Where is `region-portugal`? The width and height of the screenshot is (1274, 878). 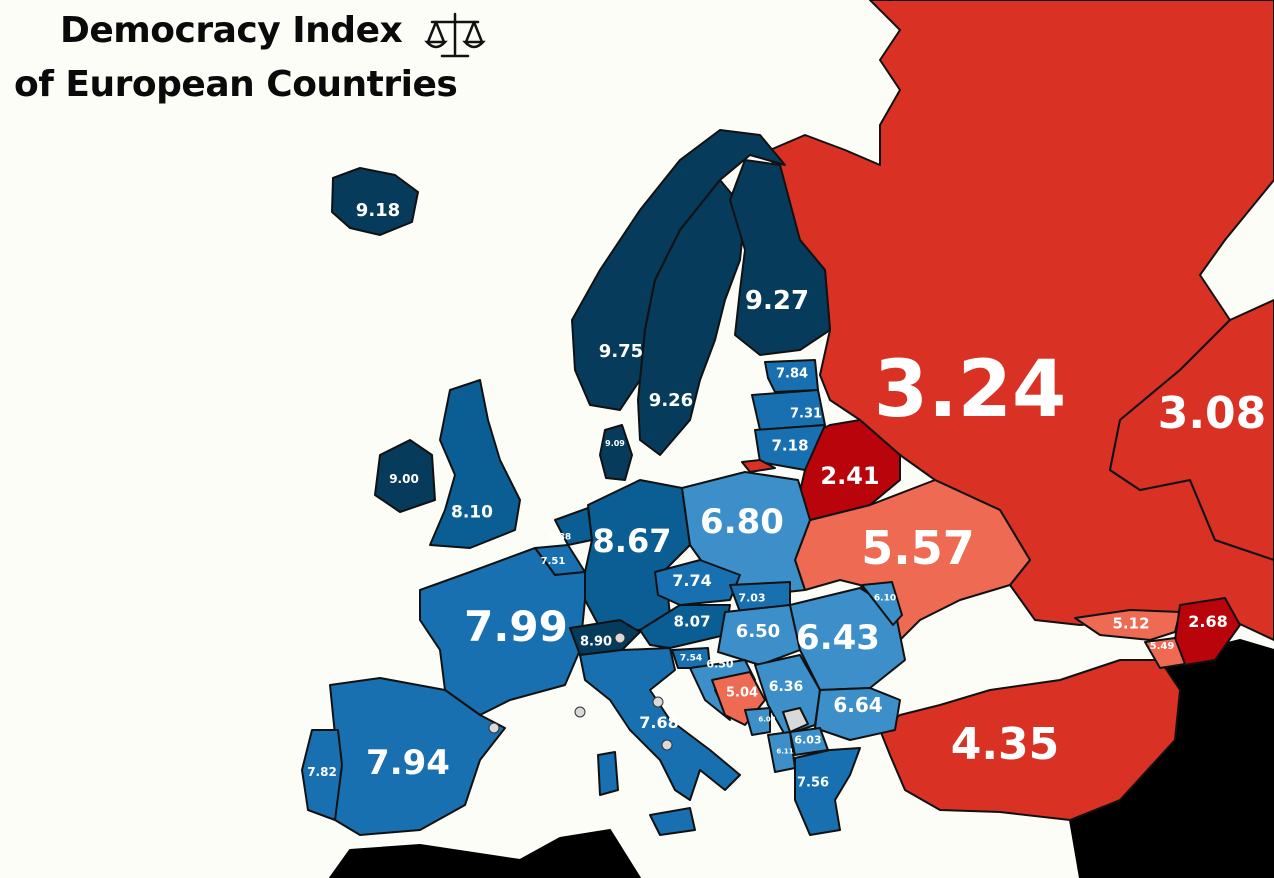
region-portugal is located at coordinates (322, 775).